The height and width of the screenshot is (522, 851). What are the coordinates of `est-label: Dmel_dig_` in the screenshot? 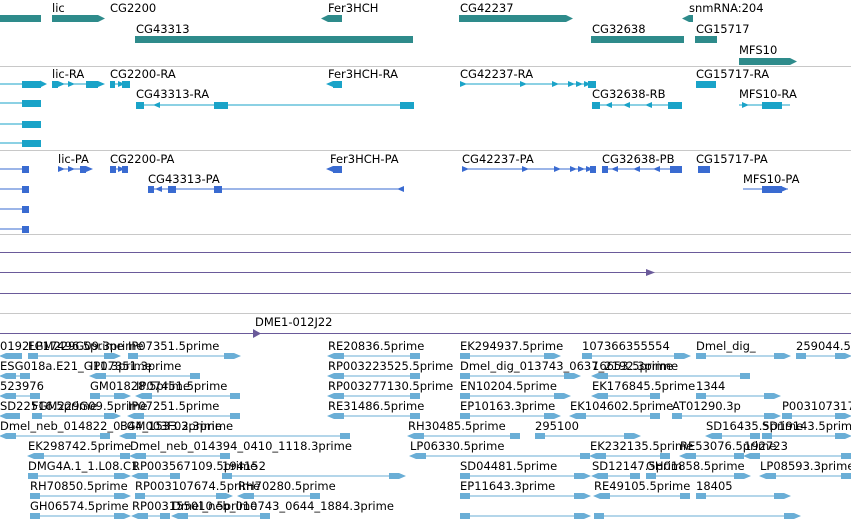 It's located at (726, 346).